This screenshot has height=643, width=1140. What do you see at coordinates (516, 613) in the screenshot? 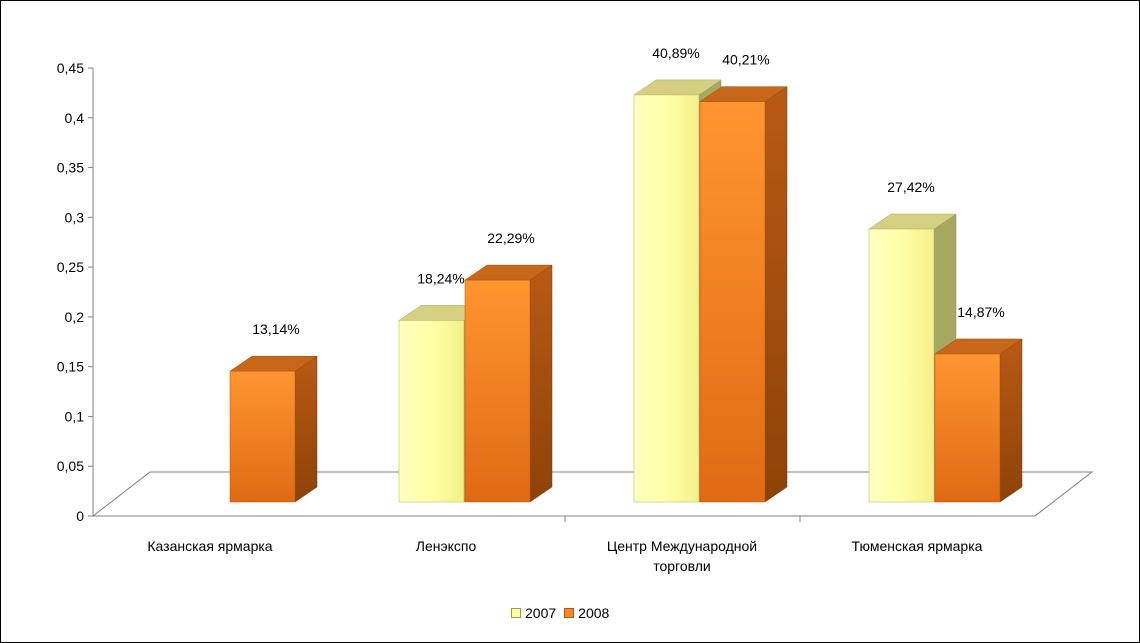
I see `legend-swatch-2007` at bounding box center [516, 613].